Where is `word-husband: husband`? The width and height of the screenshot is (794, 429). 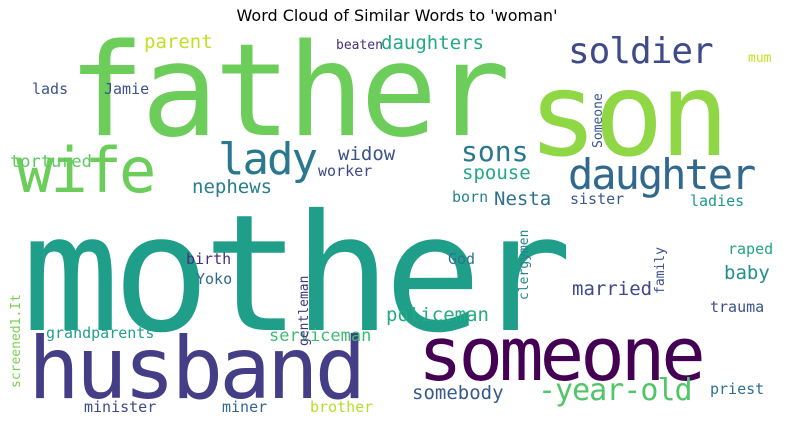 word-husband: husband is located at coordinates (197, 369).